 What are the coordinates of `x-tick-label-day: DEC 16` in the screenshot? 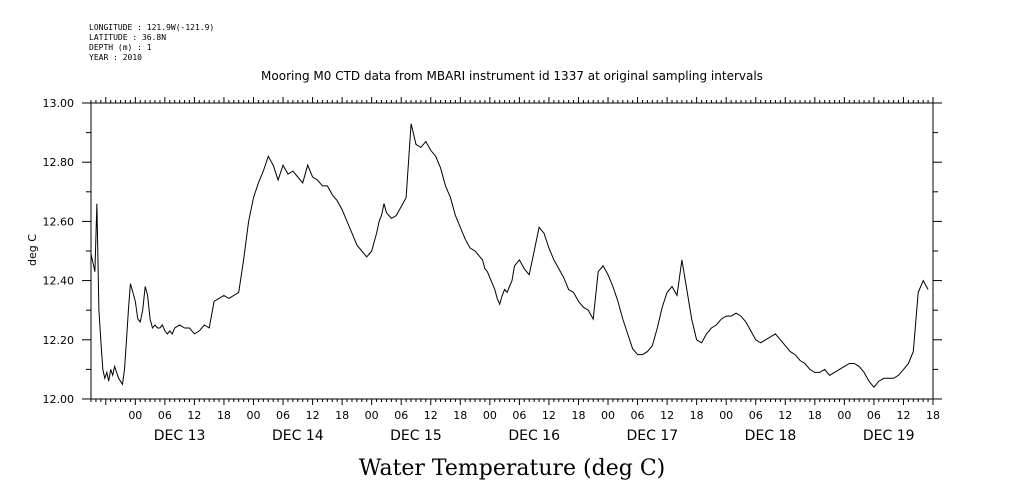 It's located at (534, 436).